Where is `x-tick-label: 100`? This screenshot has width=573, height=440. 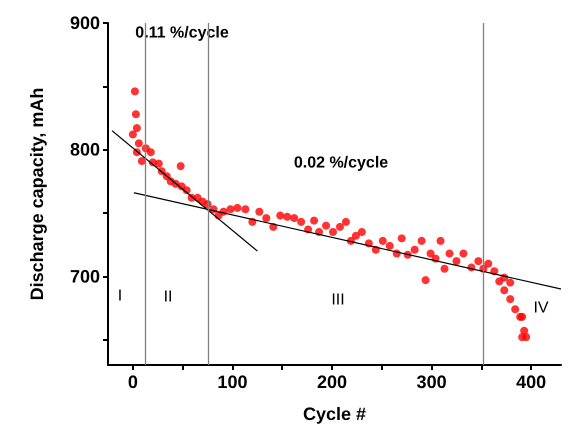
x-tick-label: 100 is located at coordinates (232, 382).